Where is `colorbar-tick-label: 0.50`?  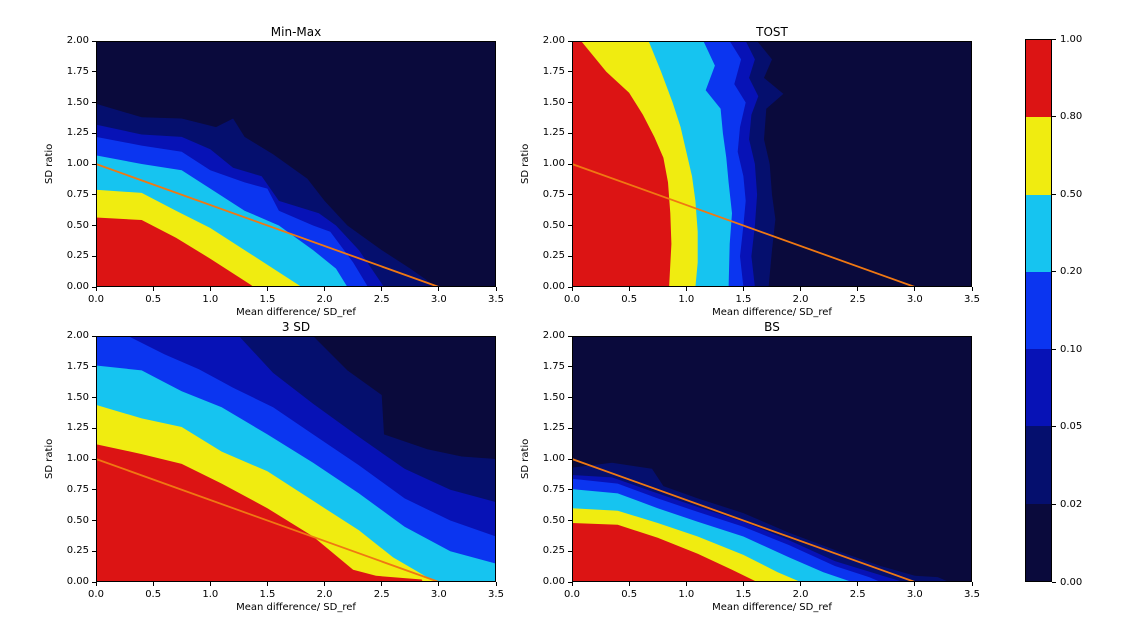 colorbar-tick-label: 0.50 is located at coordinates (1071, 194).